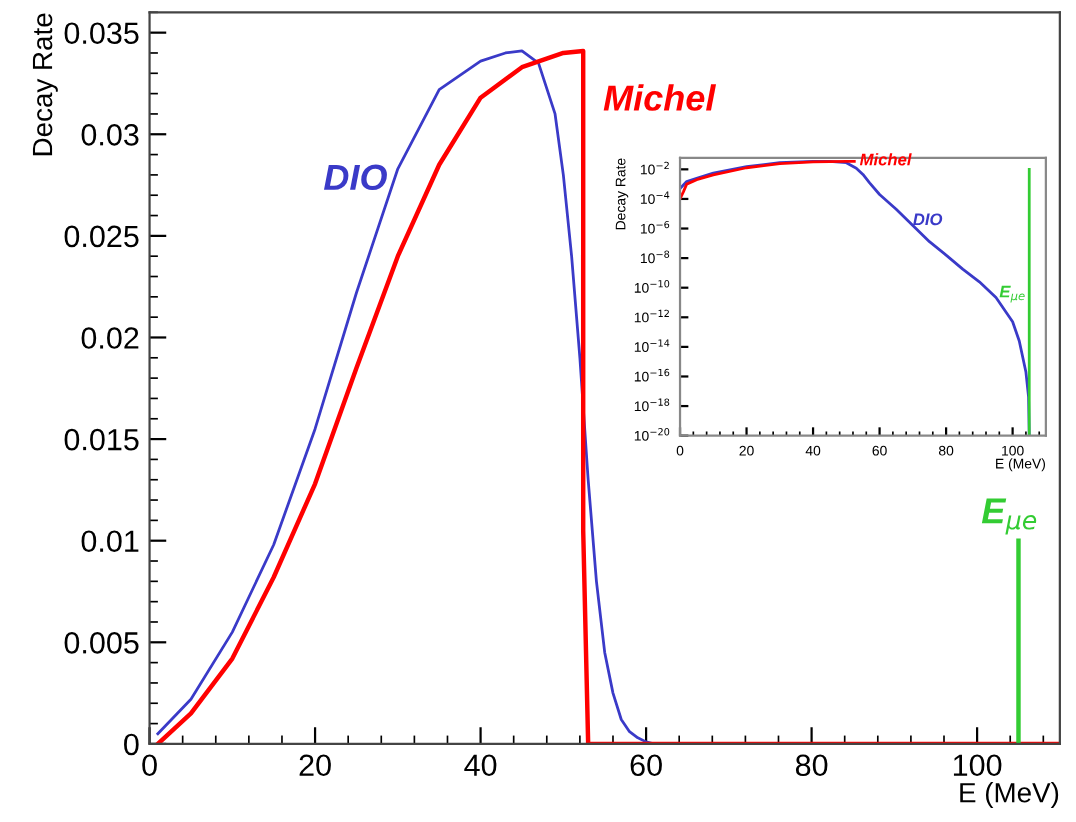  Describe the element at coordinates (149, 765) in the screenshot. I see `x-tick-label: 0` at that location.